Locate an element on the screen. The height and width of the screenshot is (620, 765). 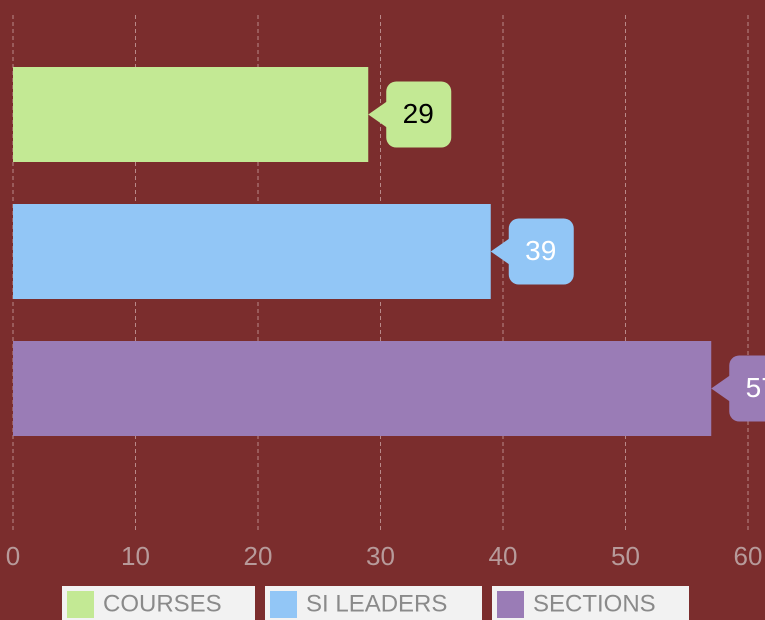
data-label: 57 is located at coordinates (755, 387).